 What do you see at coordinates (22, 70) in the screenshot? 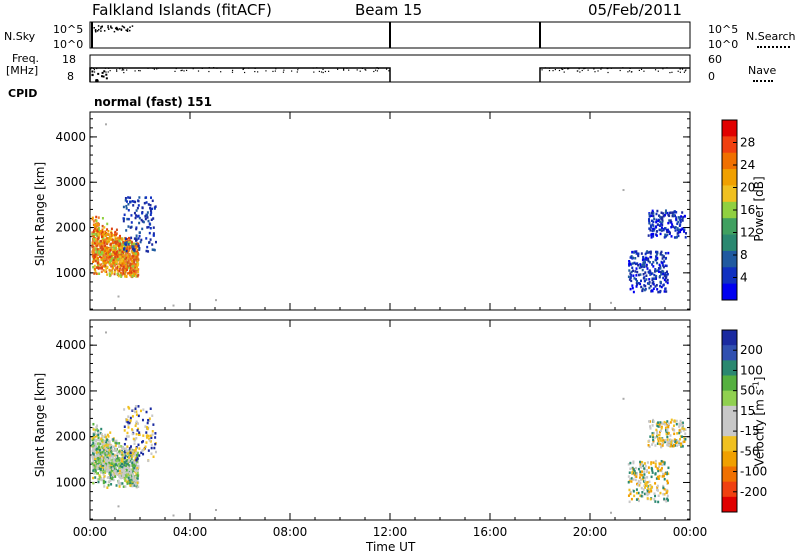
I see `freq-unit-label: [MHz]` at bounding box center [22, 70].